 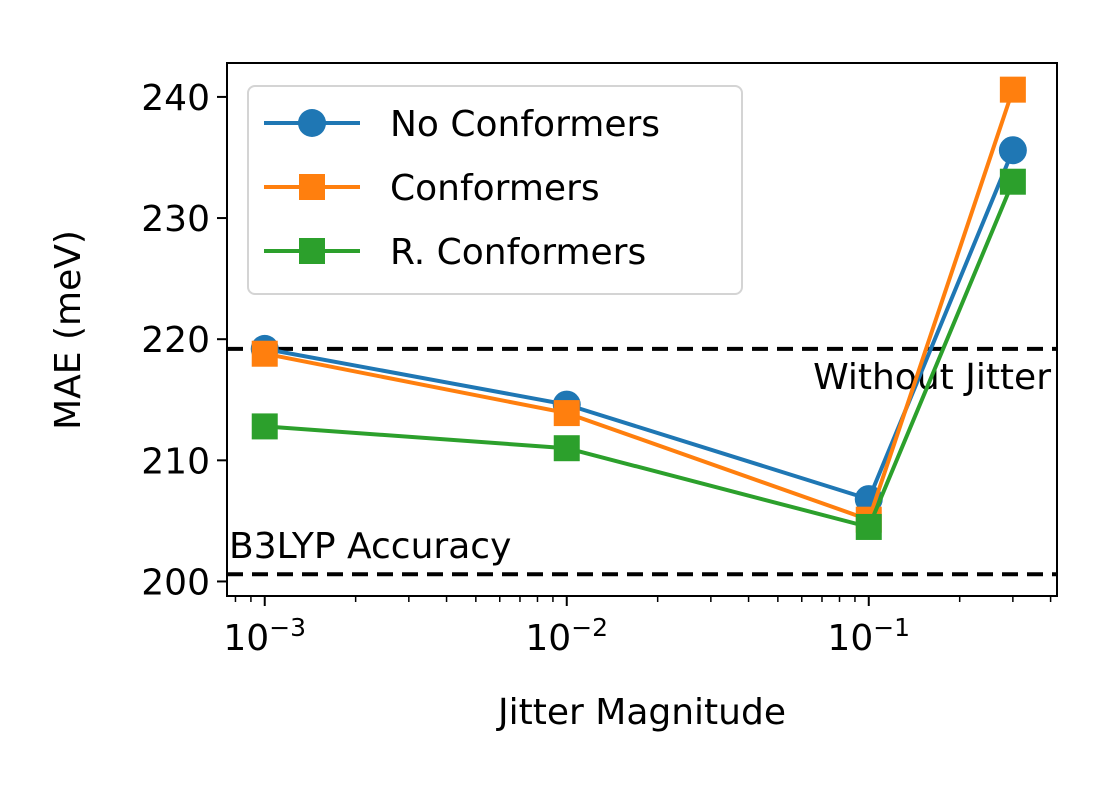 What do you see at coordinates (175, 582) in the screenshot?
I see `y-tick-label: 200` at bounding box center [175, 582].